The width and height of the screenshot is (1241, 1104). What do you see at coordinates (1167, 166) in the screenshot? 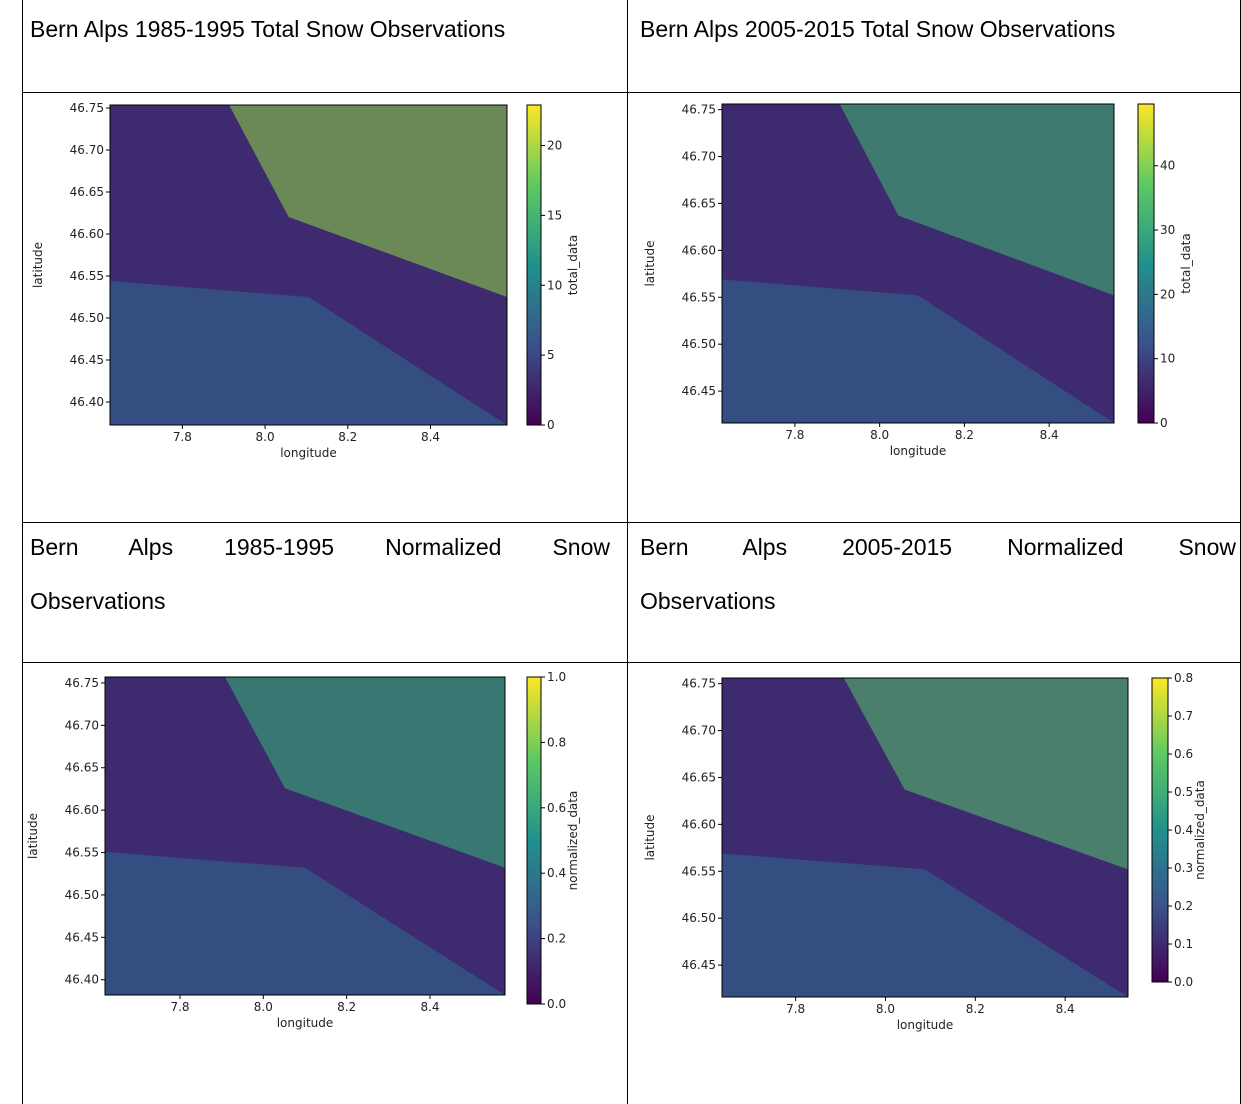
I see `colorbar-tick-label: 40` at bounding box center [1167, 166].